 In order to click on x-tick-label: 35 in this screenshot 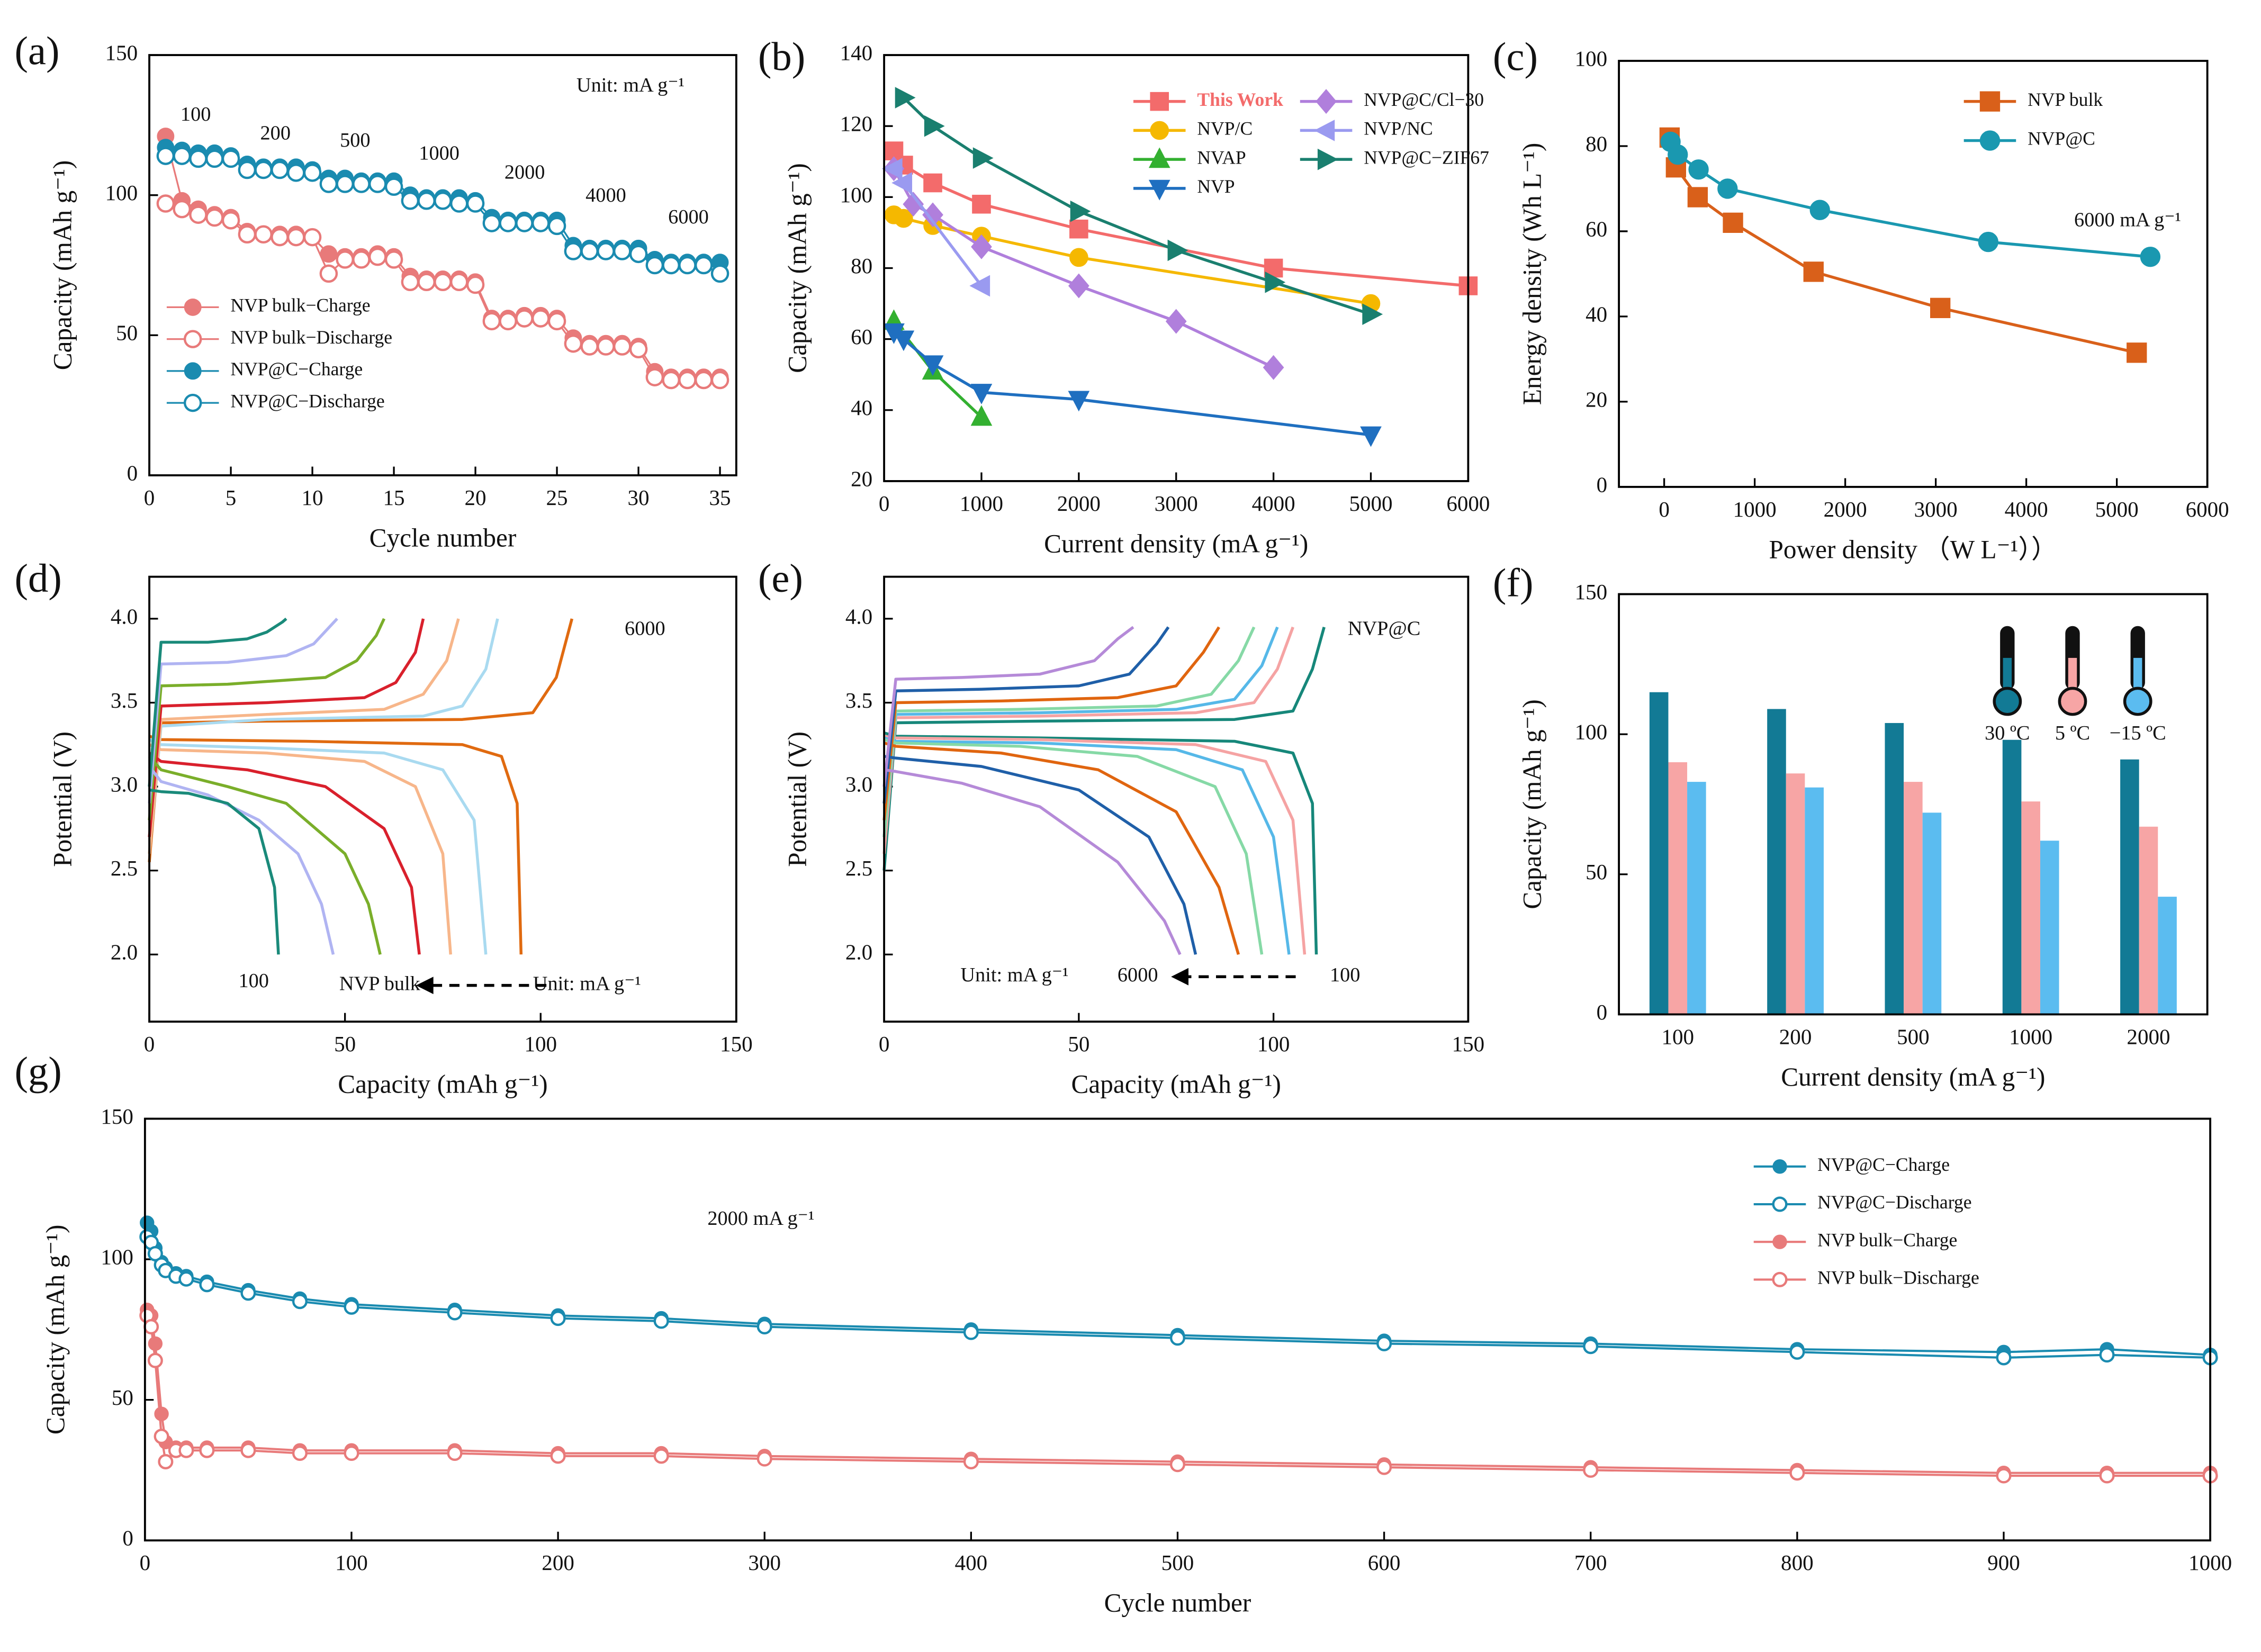, I will do `click(720, 498)`.